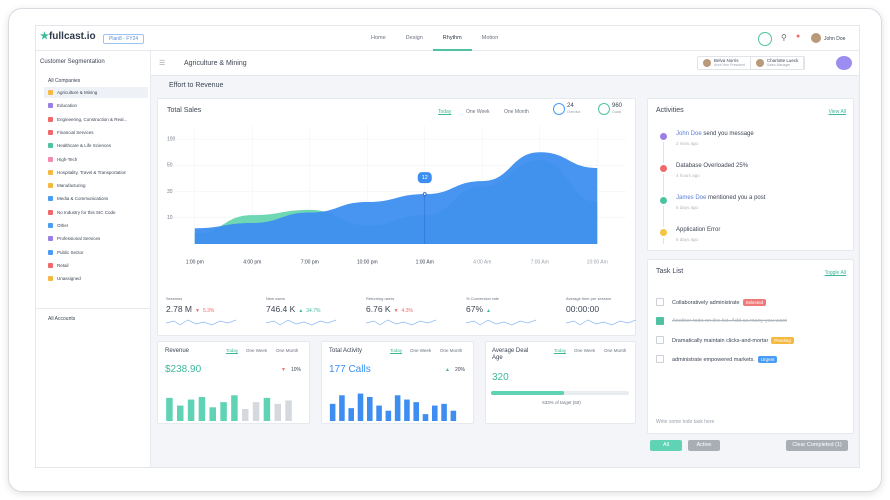 This screenshot has width=890, height=500. Describe the element at coordinates (561, 402) in the screenshot. I see `progress-caption: 533% of target (60)` at that location.